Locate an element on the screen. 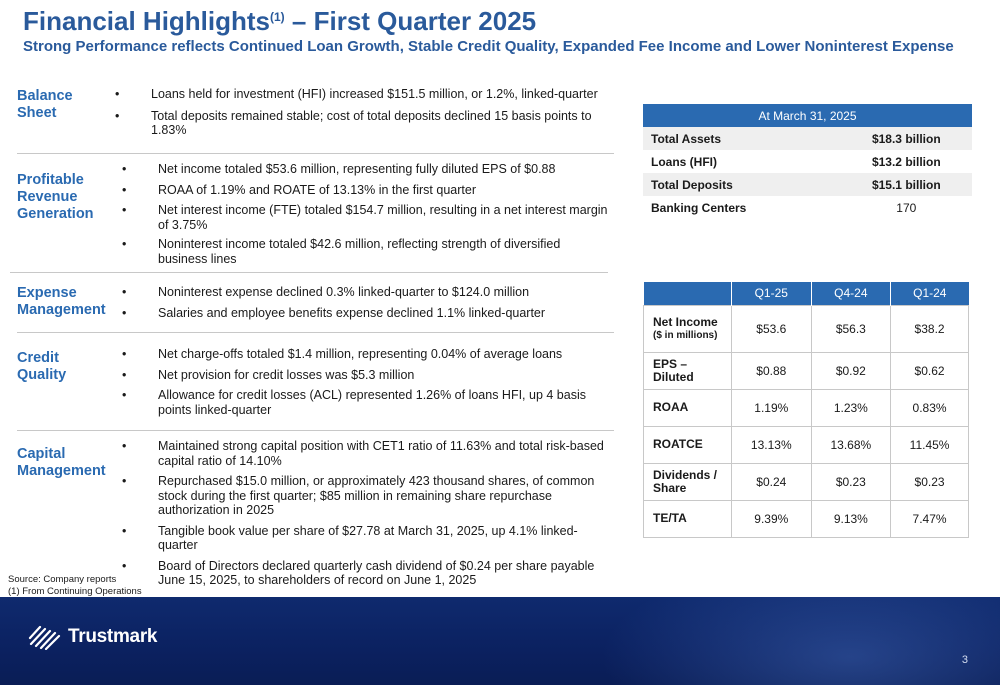 This screenshot has width=1000, height=685. cell-q1-25: 1.19% is located at coordinates (771, 407).